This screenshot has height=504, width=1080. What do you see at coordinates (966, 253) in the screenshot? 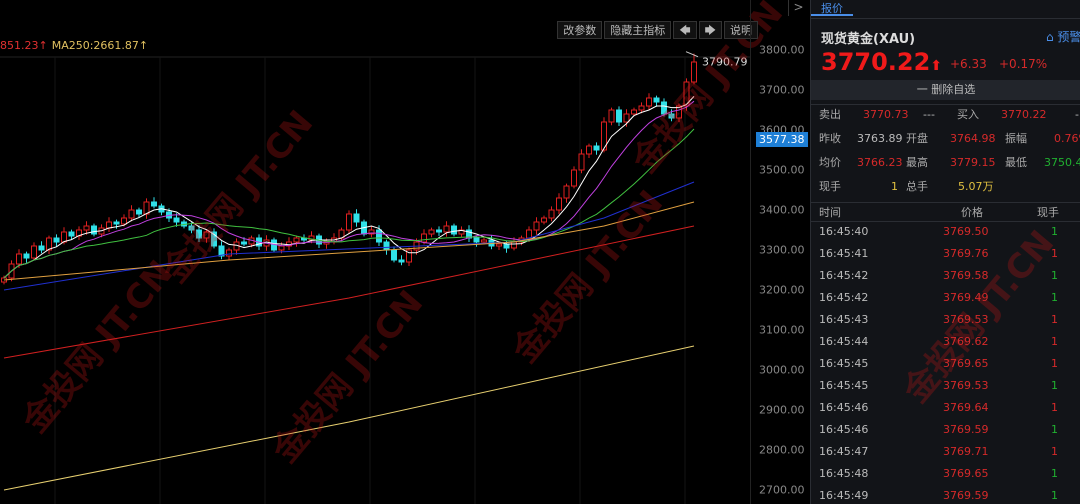
I see `tick-price: 3769.76` at bounding box center [966, 253].